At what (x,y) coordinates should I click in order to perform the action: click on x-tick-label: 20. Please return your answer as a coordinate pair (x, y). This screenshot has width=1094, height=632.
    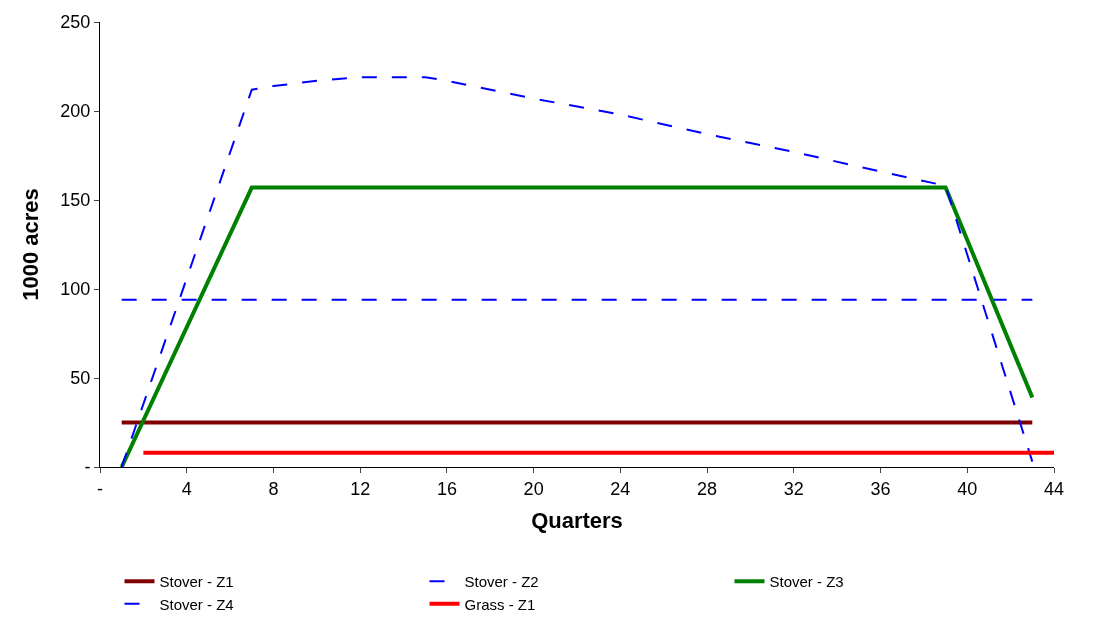
    Looking at the image, I should click on (533, 488).